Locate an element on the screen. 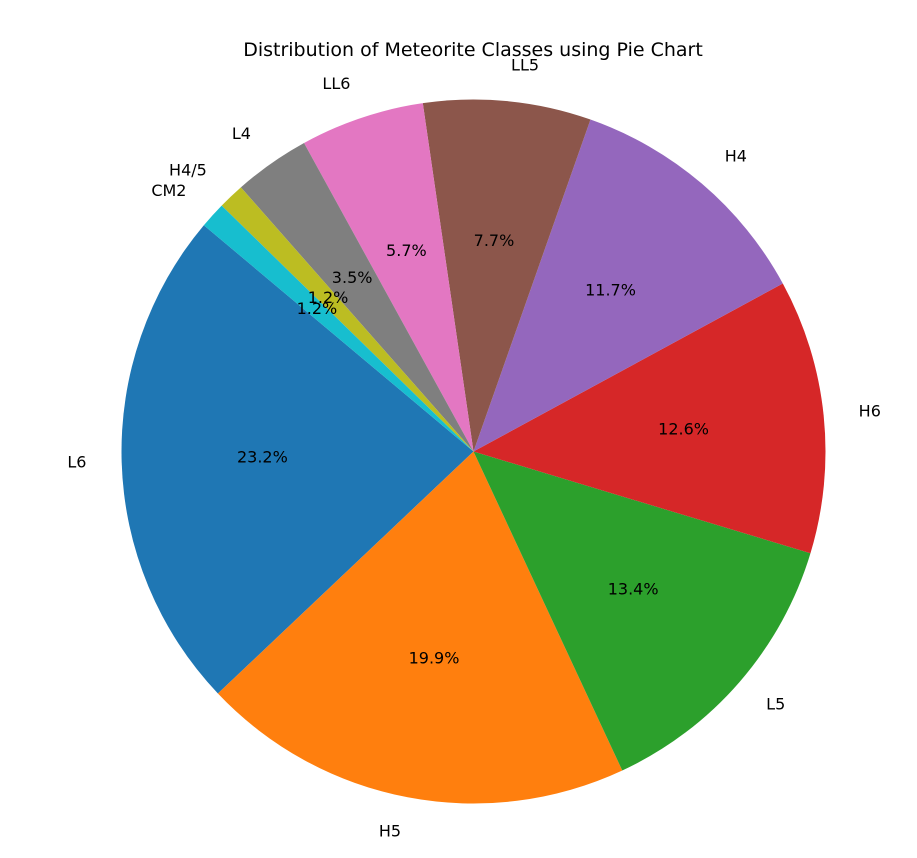 Image resolution: width=917 pixels, height=858 pixels. percent-label-l6: 23.2% is located at coordinates (262, 456).